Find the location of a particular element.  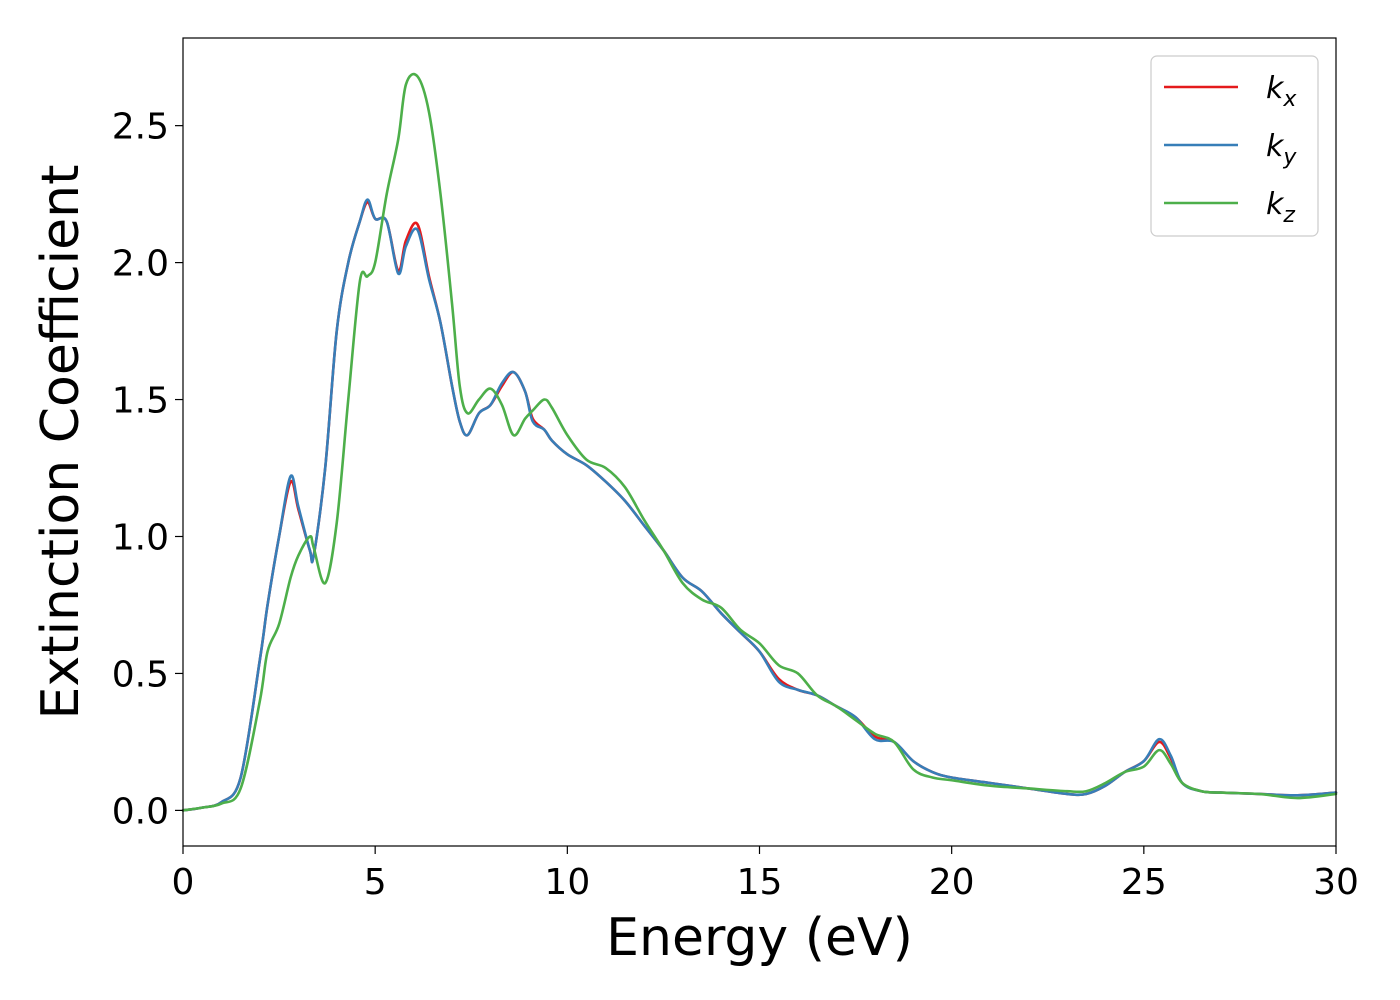

y-tick-label: 0.0 is located at coordinates (140, 811).